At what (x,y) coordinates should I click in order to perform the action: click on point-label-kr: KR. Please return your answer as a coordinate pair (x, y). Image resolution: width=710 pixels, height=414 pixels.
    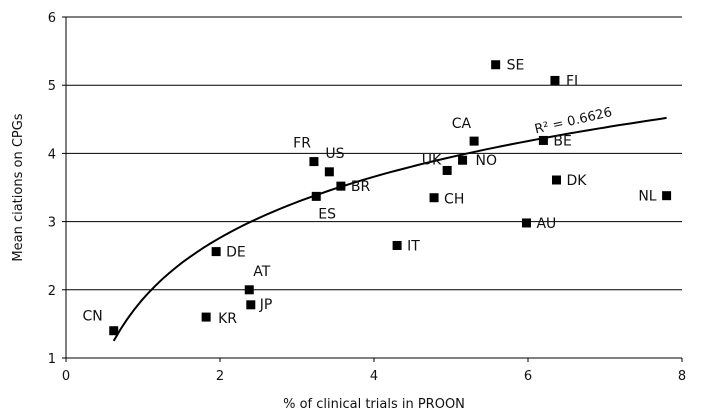
    Looking at the image, I should click on (227, 319).